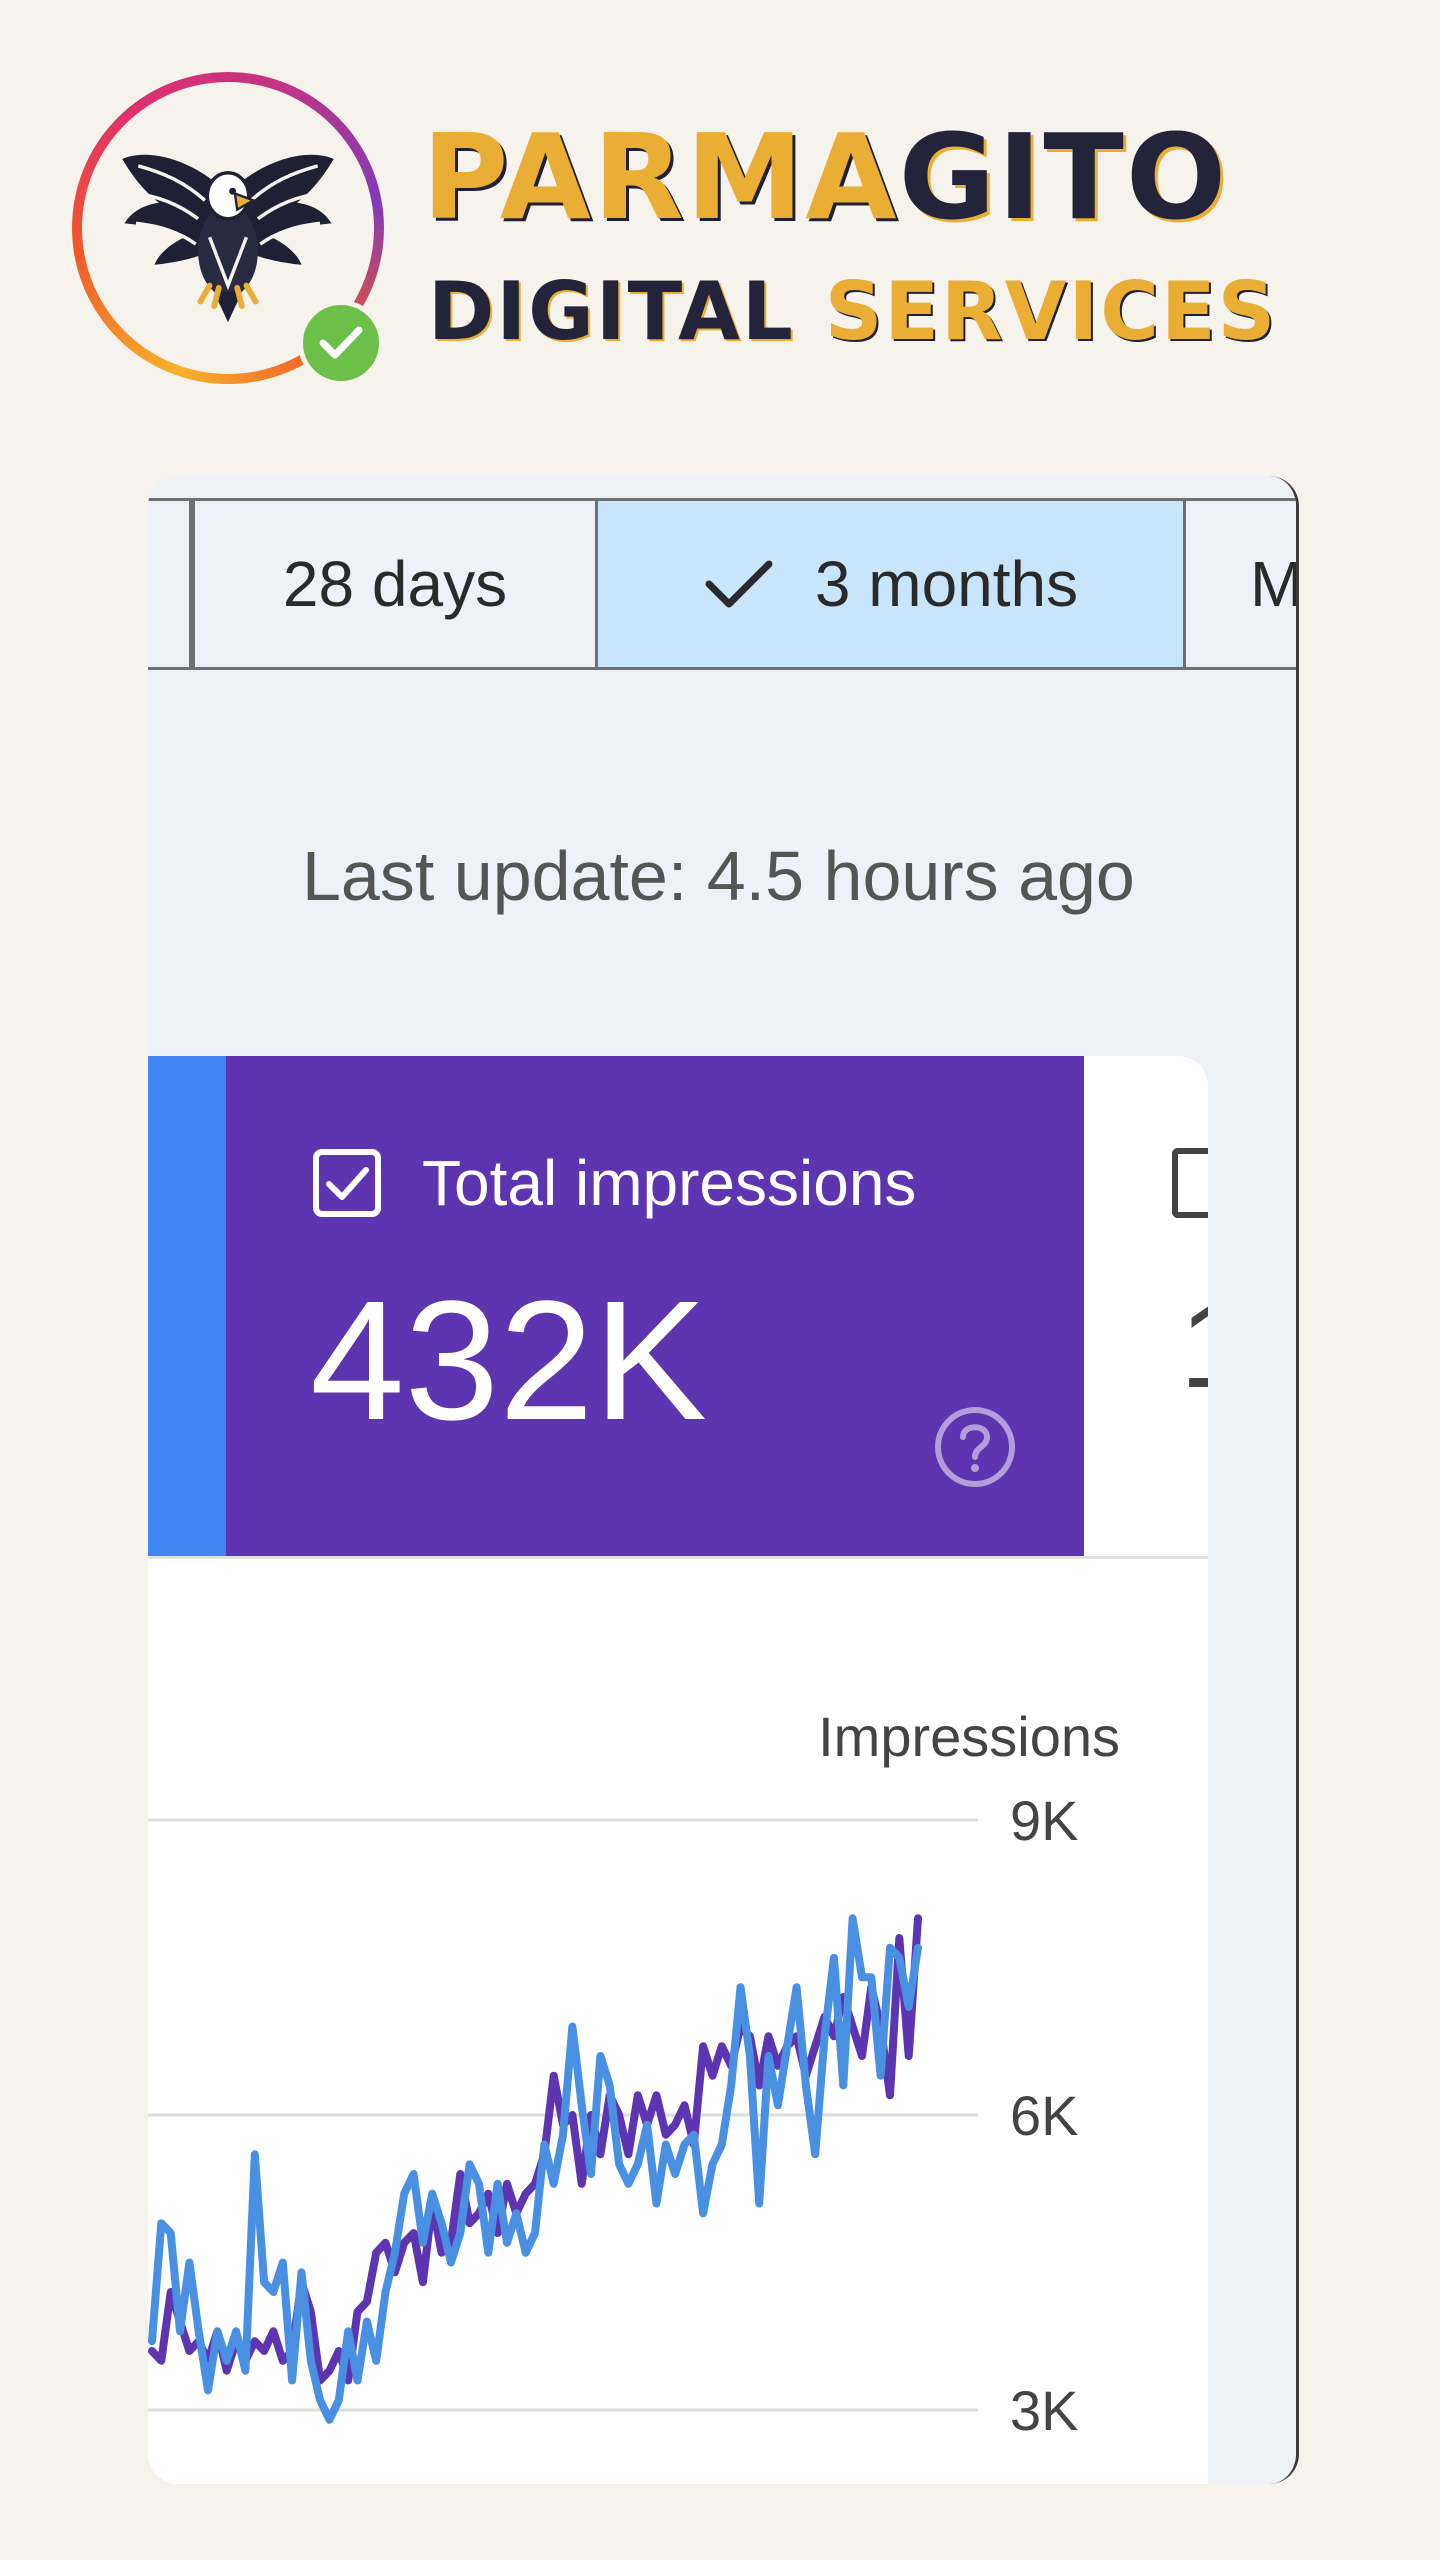 This screenshot has height=2560, width=1440. What do you see at coordinates (1063, 177) in the screenshot?
I see `brand-name-part2: GITO` at bounding box center [1063, 177].